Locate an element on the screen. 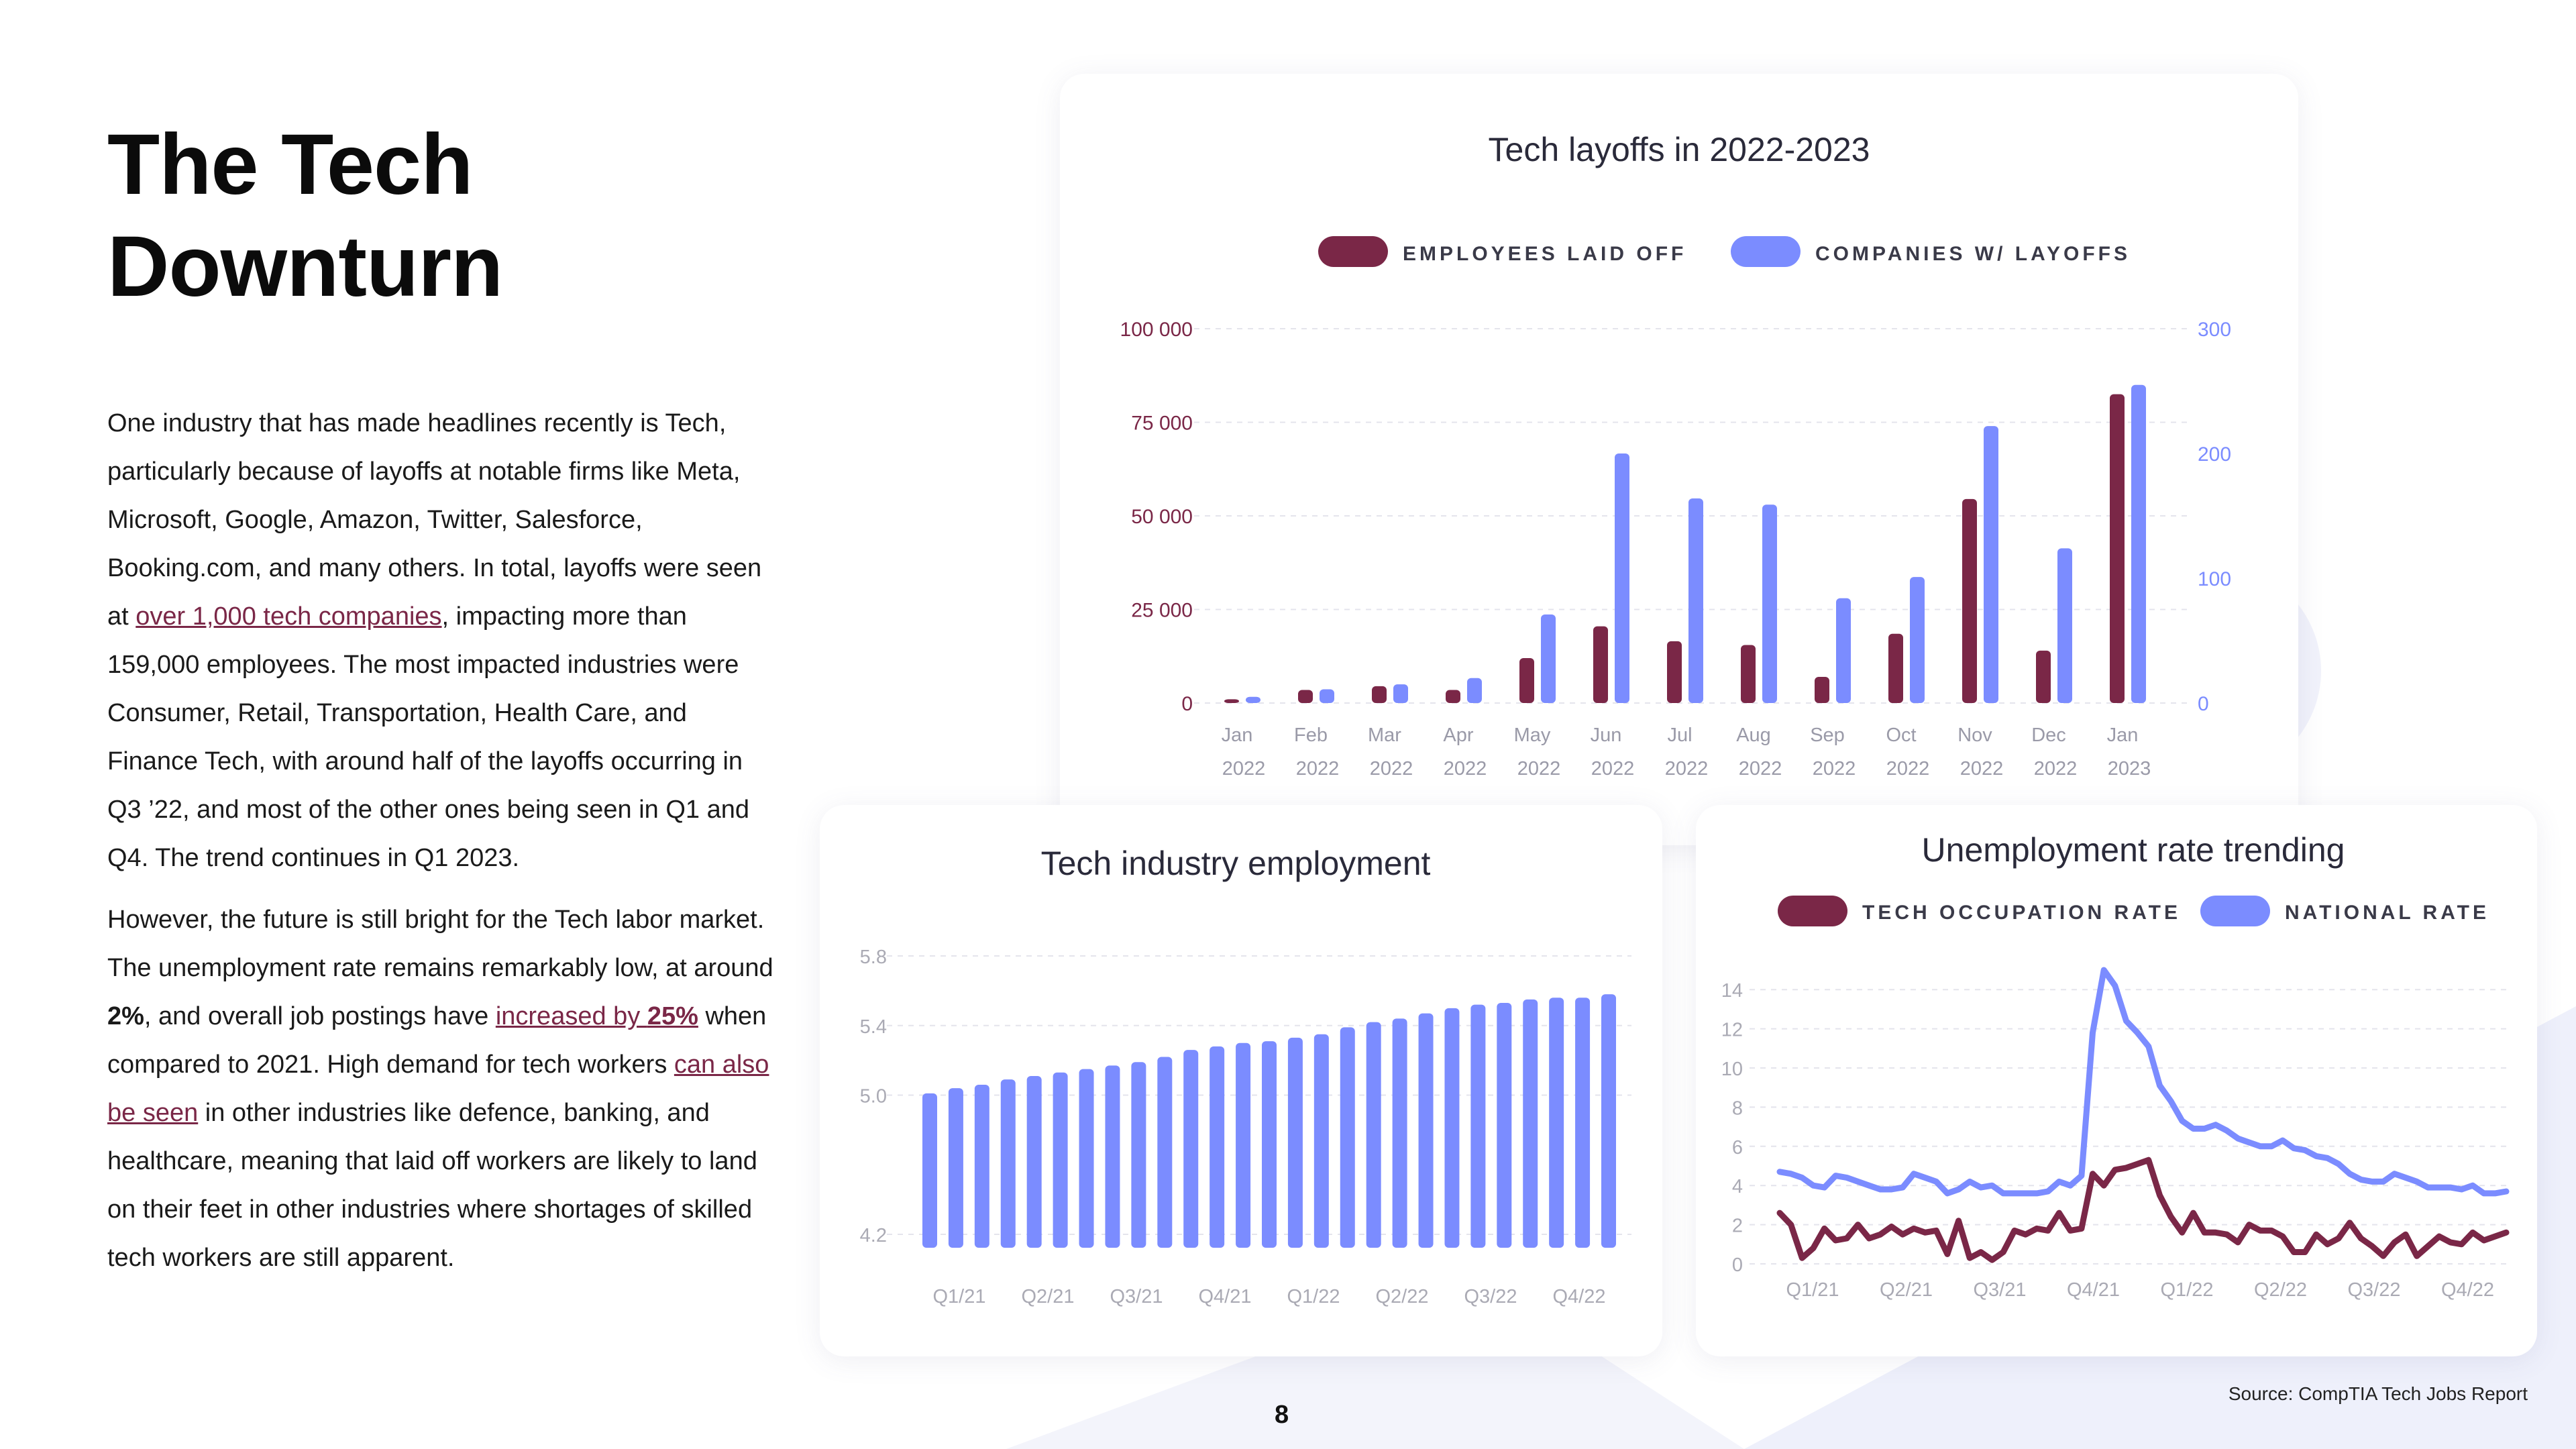  x-tick-label-month: Mar is located at coordinates (1384, 735).